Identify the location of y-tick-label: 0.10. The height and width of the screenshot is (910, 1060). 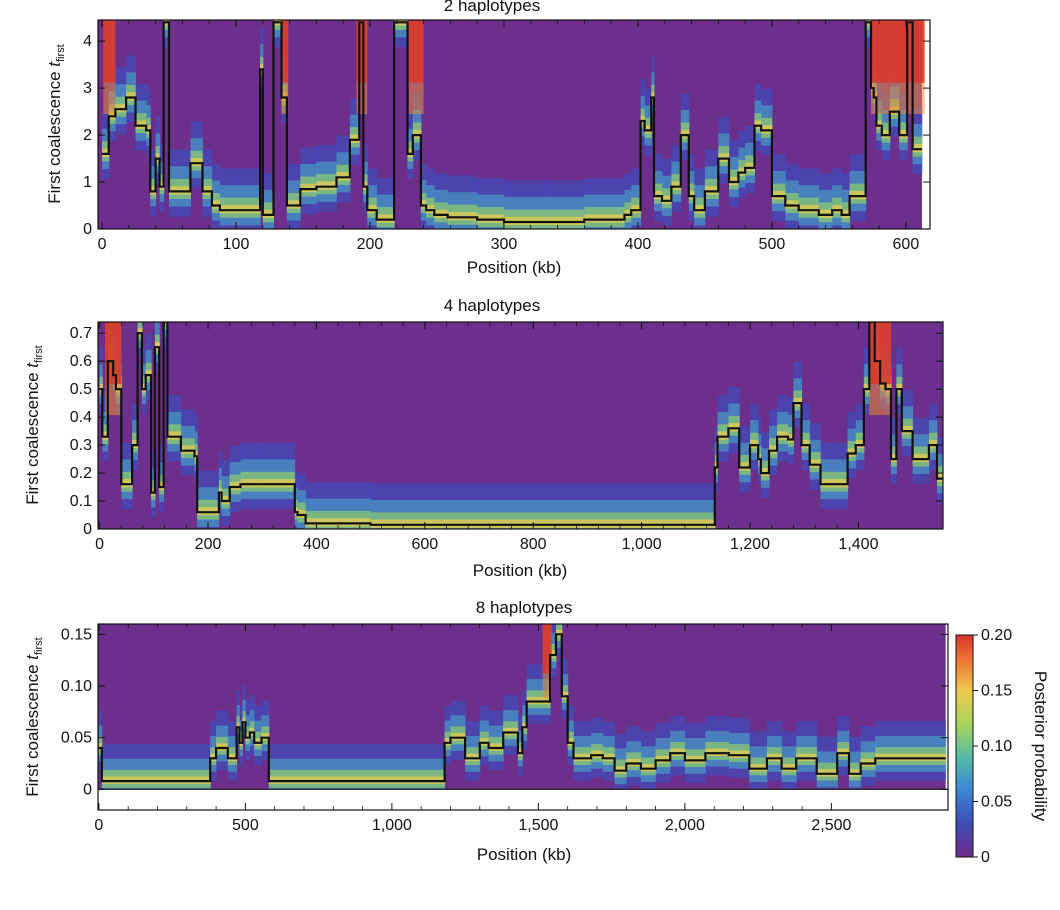
(76, 686).